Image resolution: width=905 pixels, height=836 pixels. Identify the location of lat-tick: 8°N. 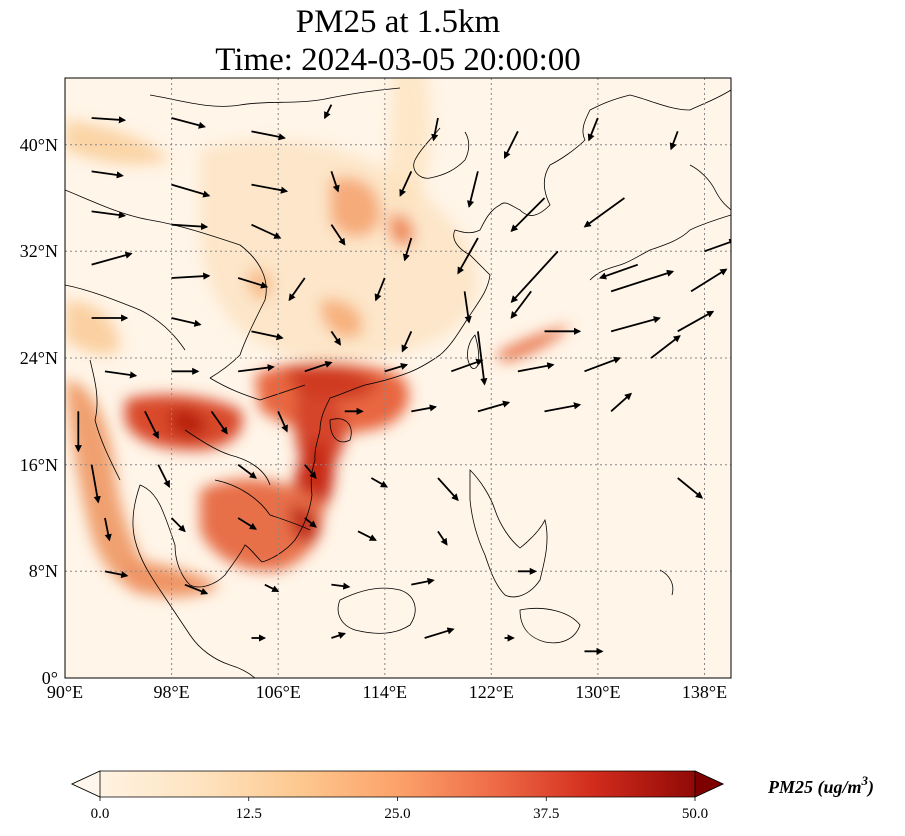
(43, 571).